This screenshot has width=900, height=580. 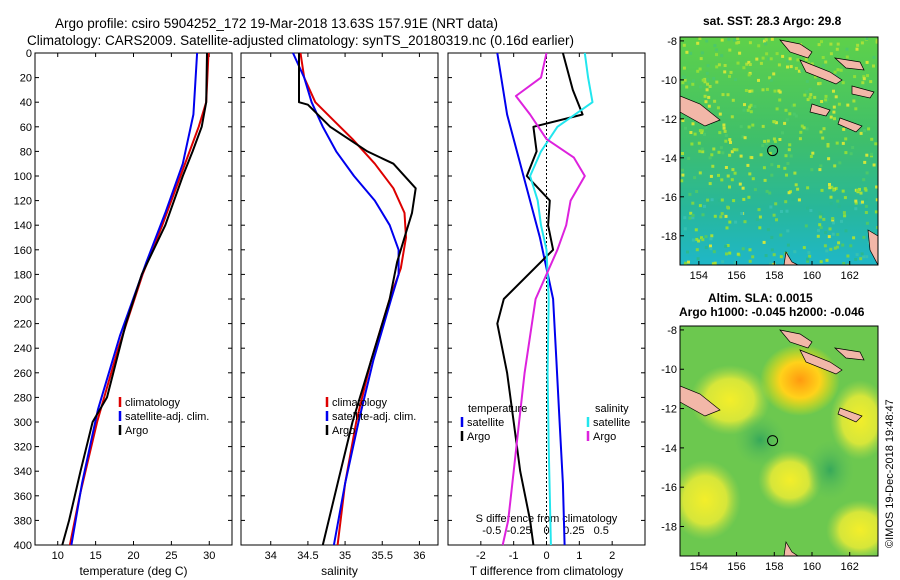 I want to click on legend-label: Argo, so click(x=343, y=431).